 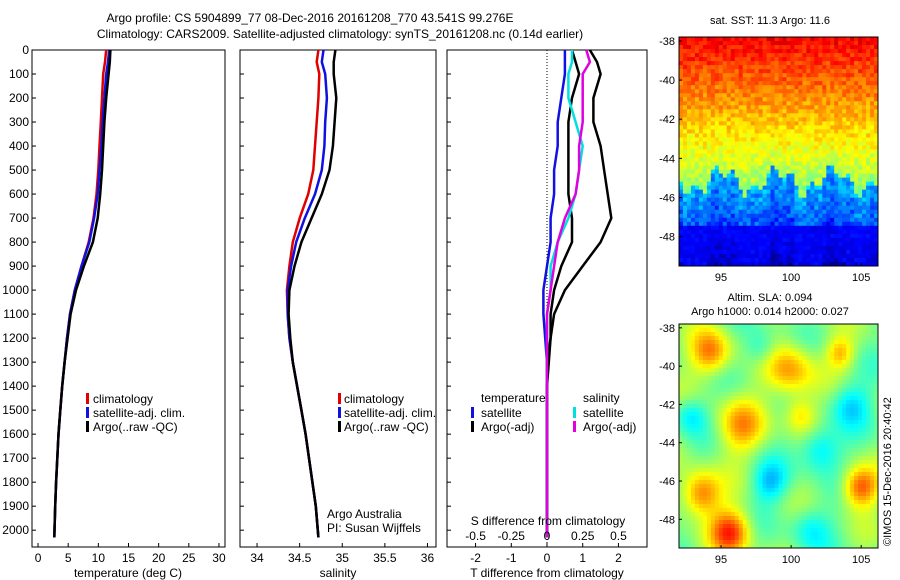 I want to click on temperature-series, so click(x=82, y=293).